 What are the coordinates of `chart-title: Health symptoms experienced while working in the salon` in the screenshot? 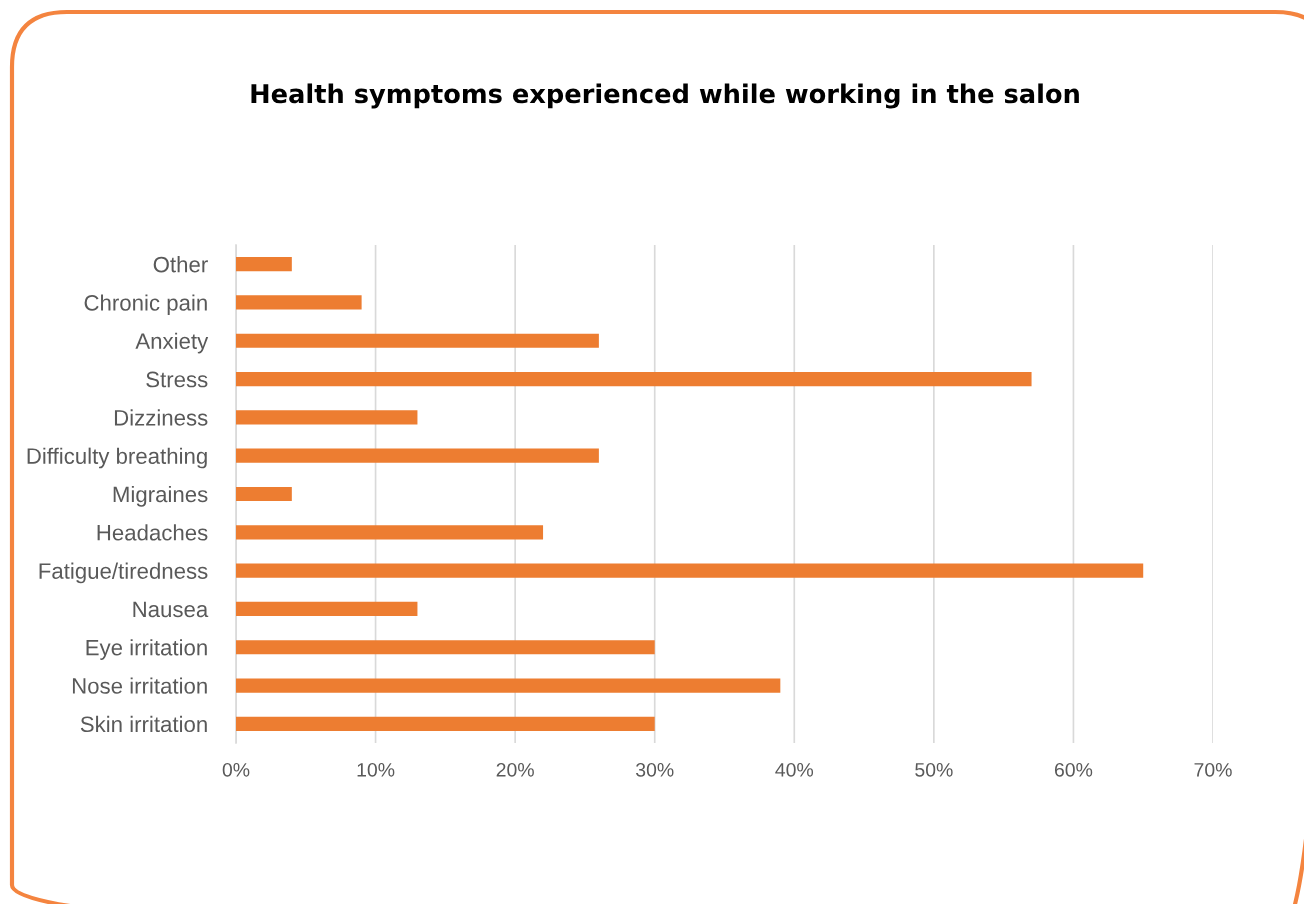 It's located at (665, 96).